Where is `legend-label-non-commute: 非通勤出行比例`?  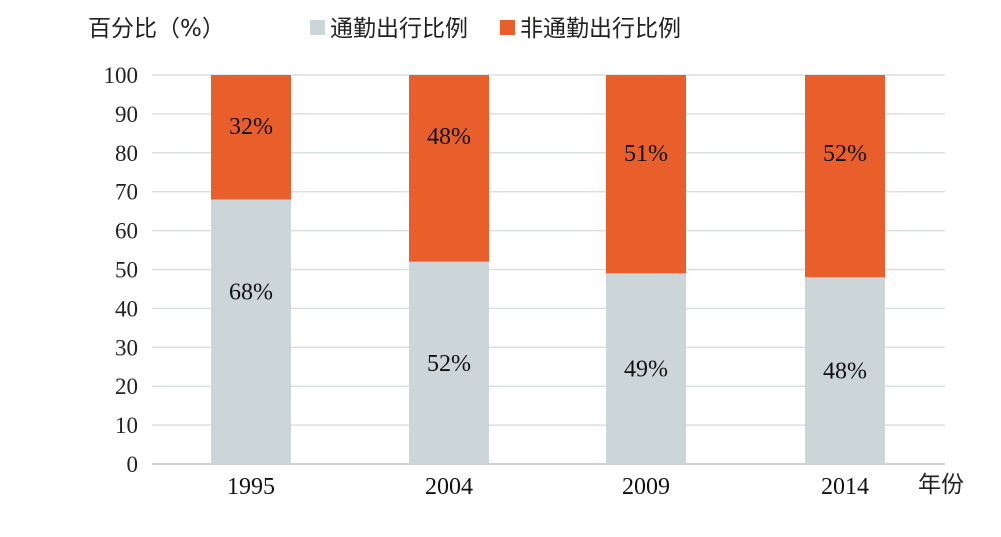
legend-label-non-commute: 非通勤出行比例 is located at coordinates (600, 29).